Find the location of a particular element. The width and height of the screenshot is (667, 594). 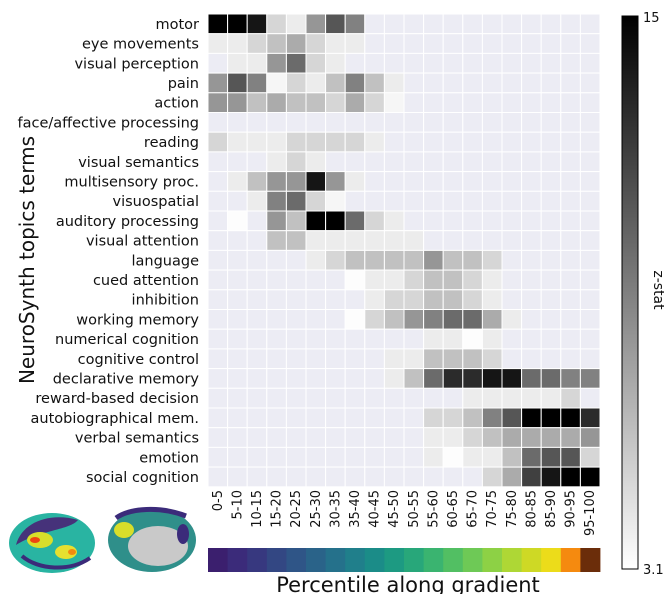

row-label: reading is located at coordinates (171, 143).